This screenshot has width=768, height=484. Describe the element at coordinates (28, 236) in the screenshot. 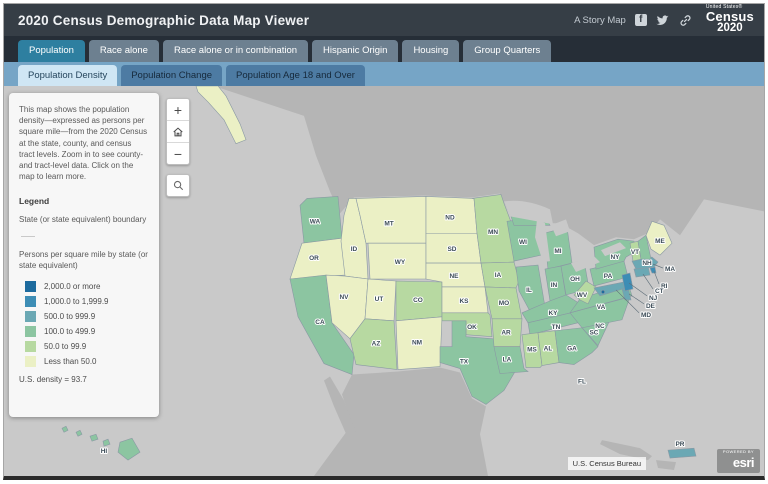

I see `boundary-line-swatch` at that location.